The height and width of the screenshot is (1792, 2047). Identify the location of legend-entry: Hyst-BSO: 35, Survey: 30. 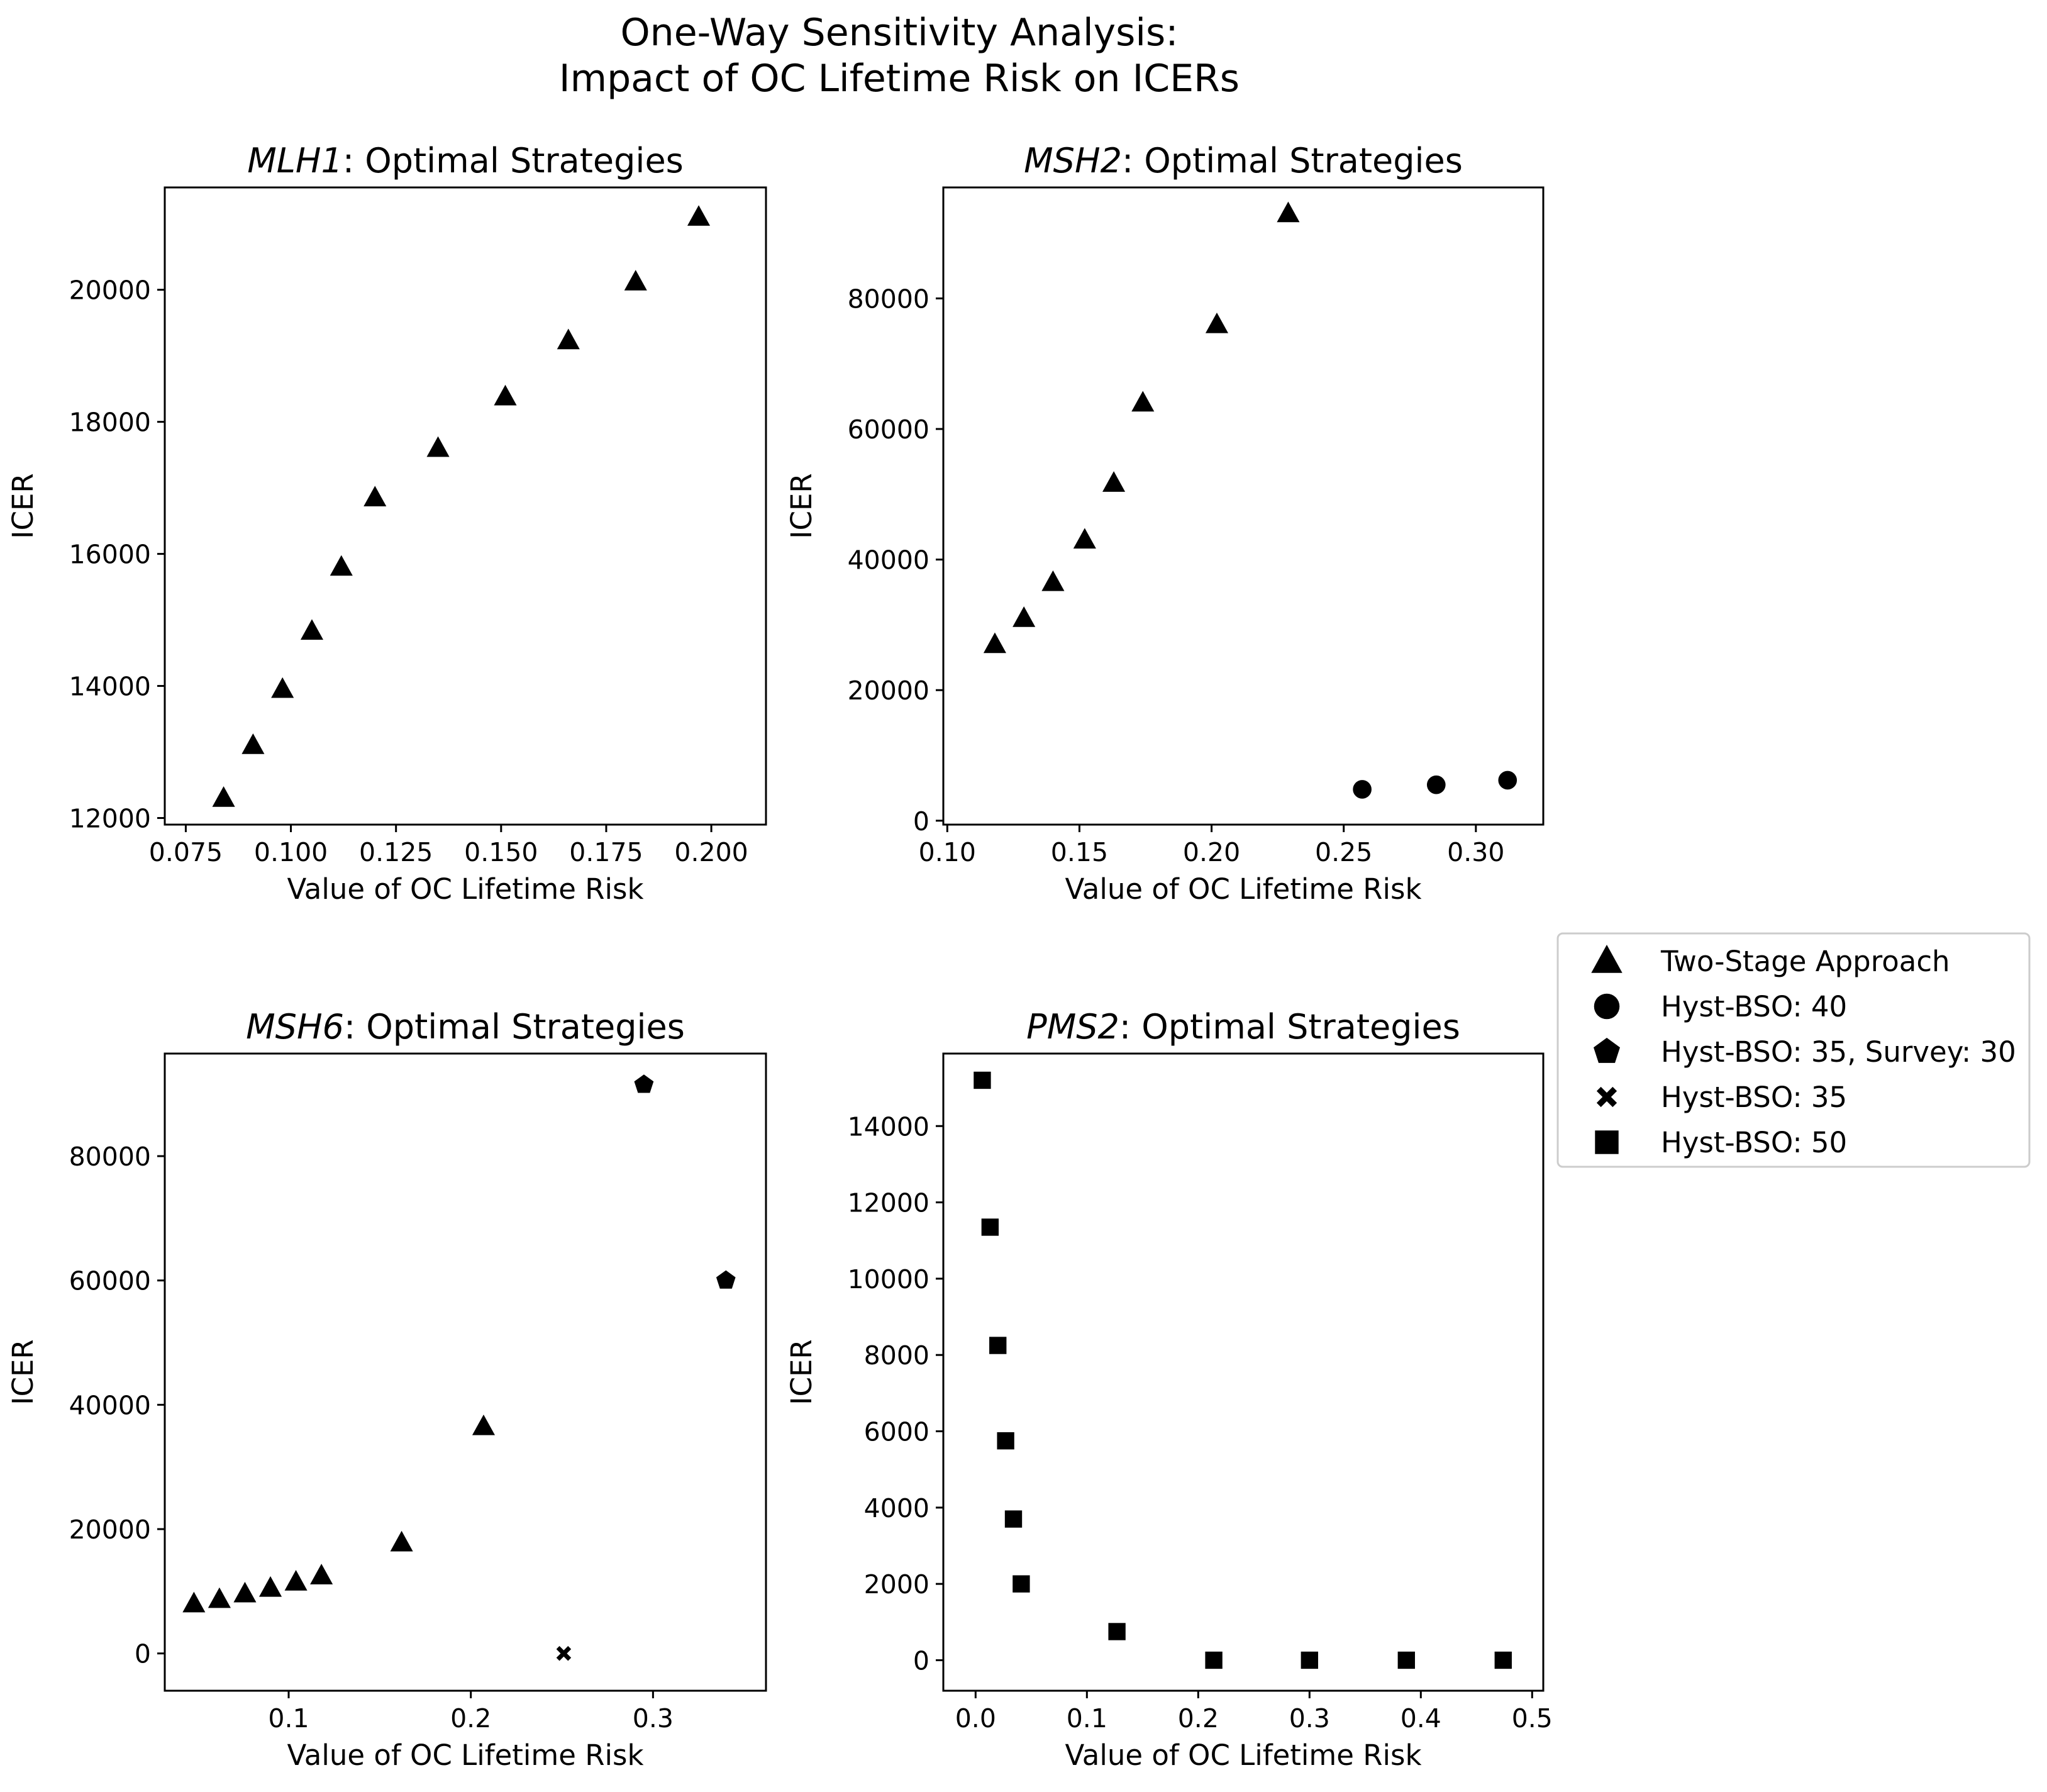
(1805, 1052).